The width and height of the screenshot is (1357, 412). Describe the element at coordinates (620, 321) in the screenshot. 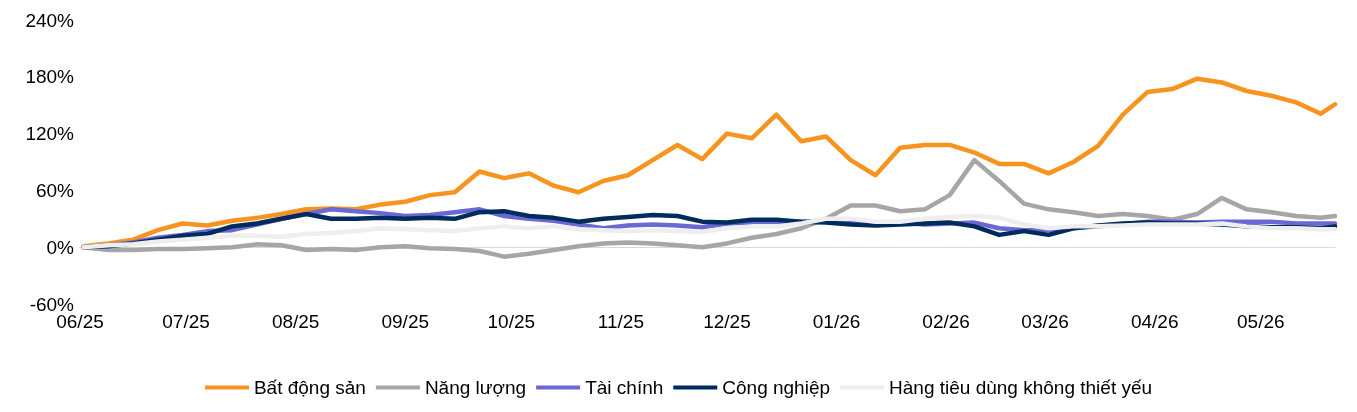

I see `x-tick-label: 11/25` at that location.